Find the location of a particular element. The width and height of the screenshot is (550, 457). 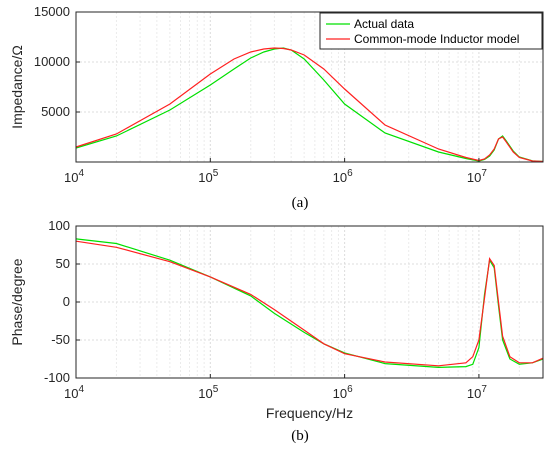

x-axis-label: Frequency/Hz is located at coordinates (309, 413).